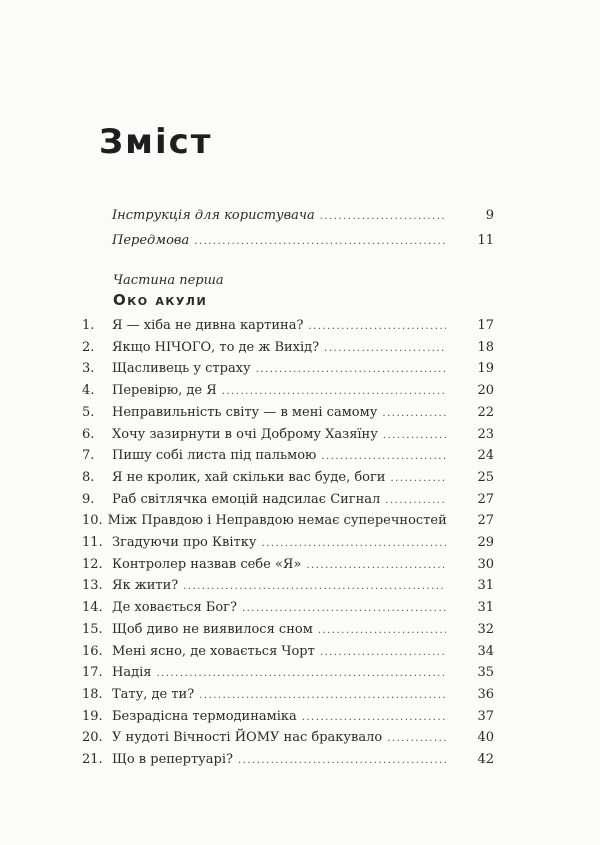 The width and height of the screenshot is (600, 845). Describe the element at coordinates (88, 499) in the screenshot. I see `entry-number: 9.` at that location.